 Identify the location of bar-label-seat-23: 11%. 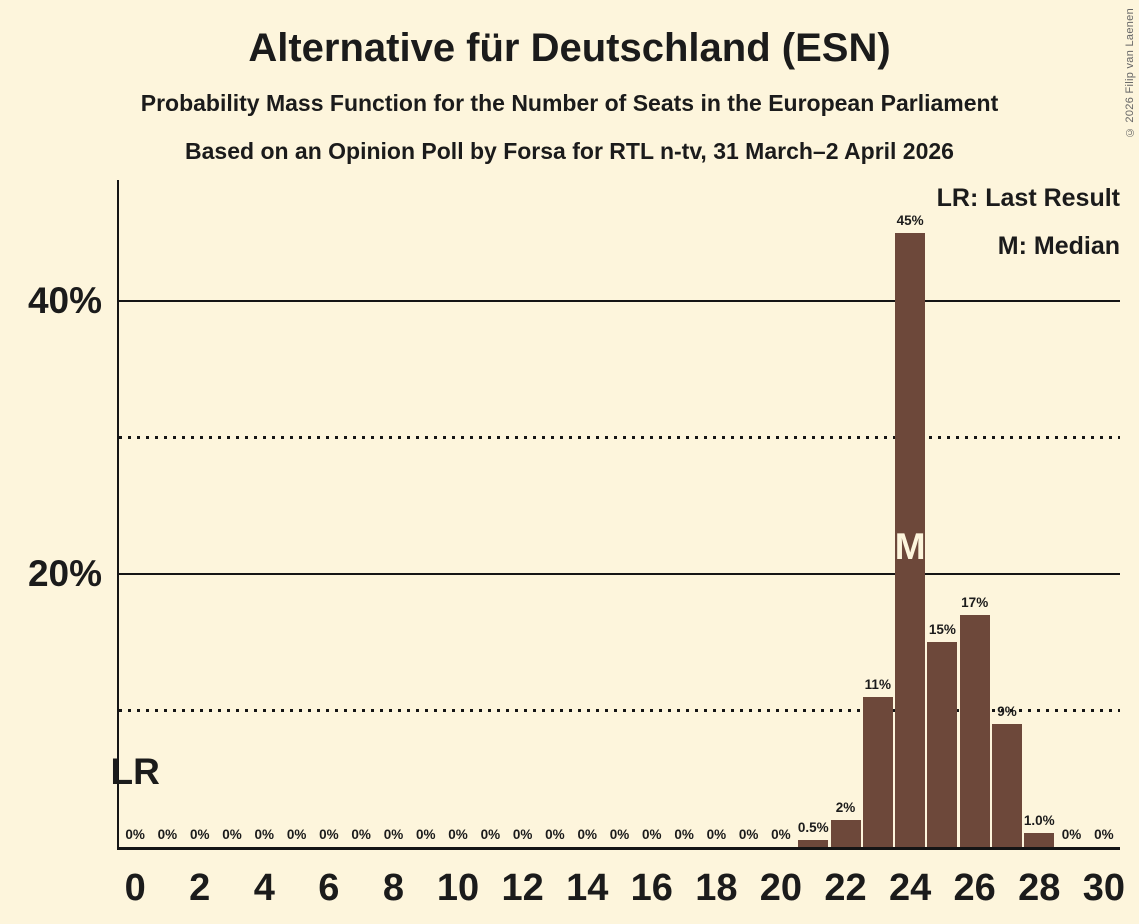
(877, 684).